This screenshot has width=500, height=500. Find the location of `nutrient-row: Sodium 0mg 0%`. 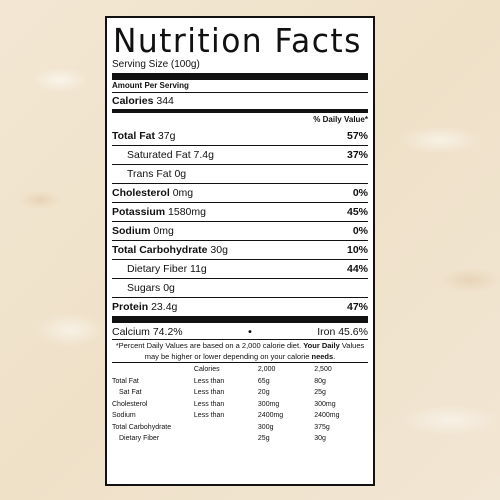

nutrient-row: Sodium 0mg 0% is located at coordinates (240, 230).